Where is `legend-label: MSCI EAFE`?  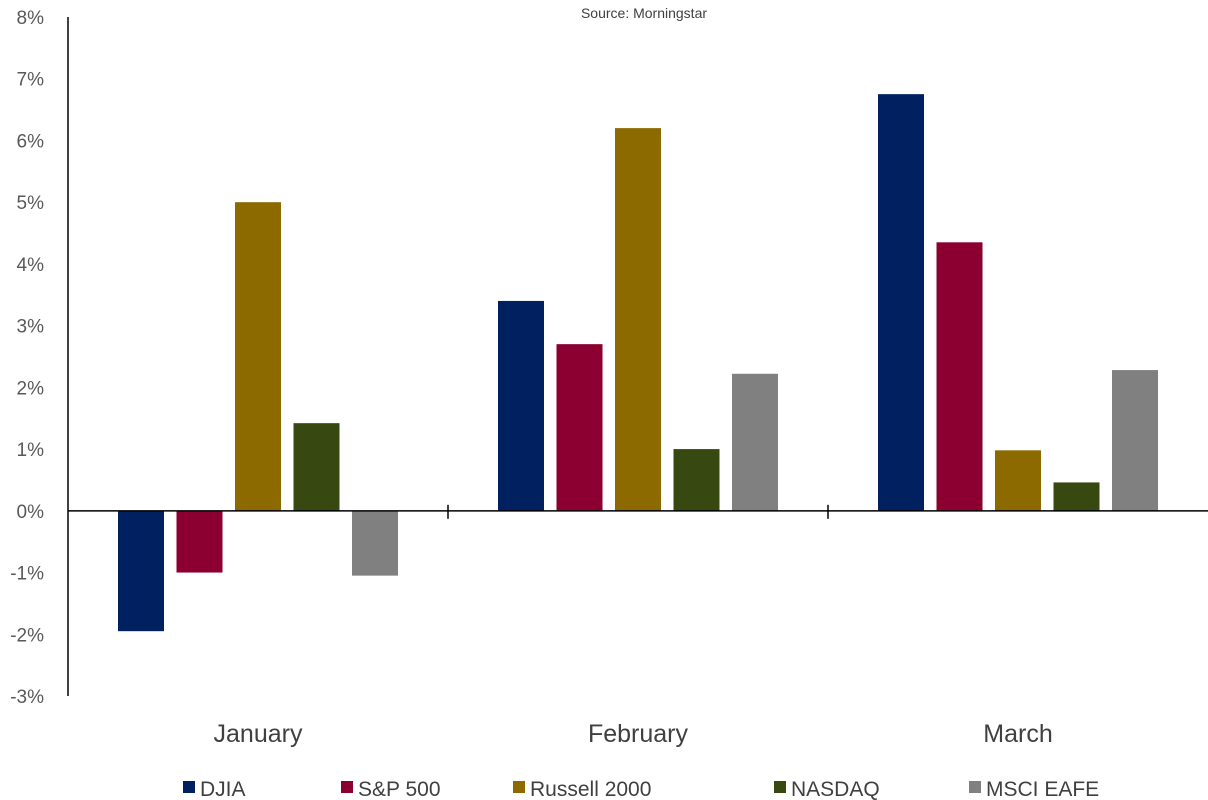 legend-label: MSCI EAFE is located at coordinates (1042, 789).